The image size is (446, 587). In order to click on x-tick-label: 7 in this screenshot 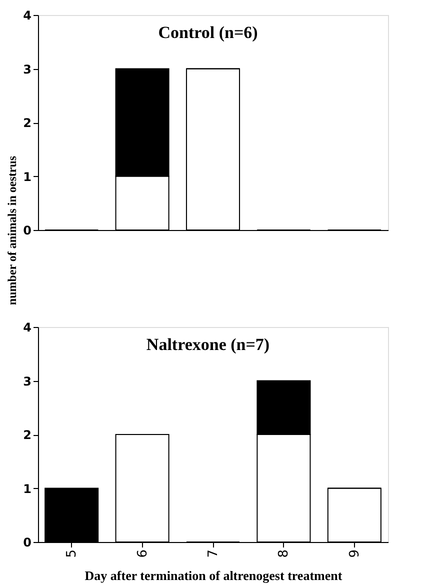, I will do `click(213, 554)`.